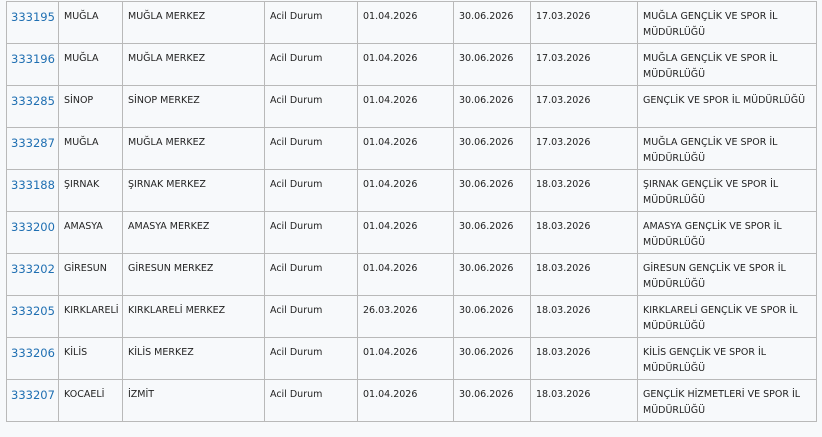 Image resolution: width=822 pixels, height=437 pixels. I want to click on record-id: 333206, so click(33, 353).